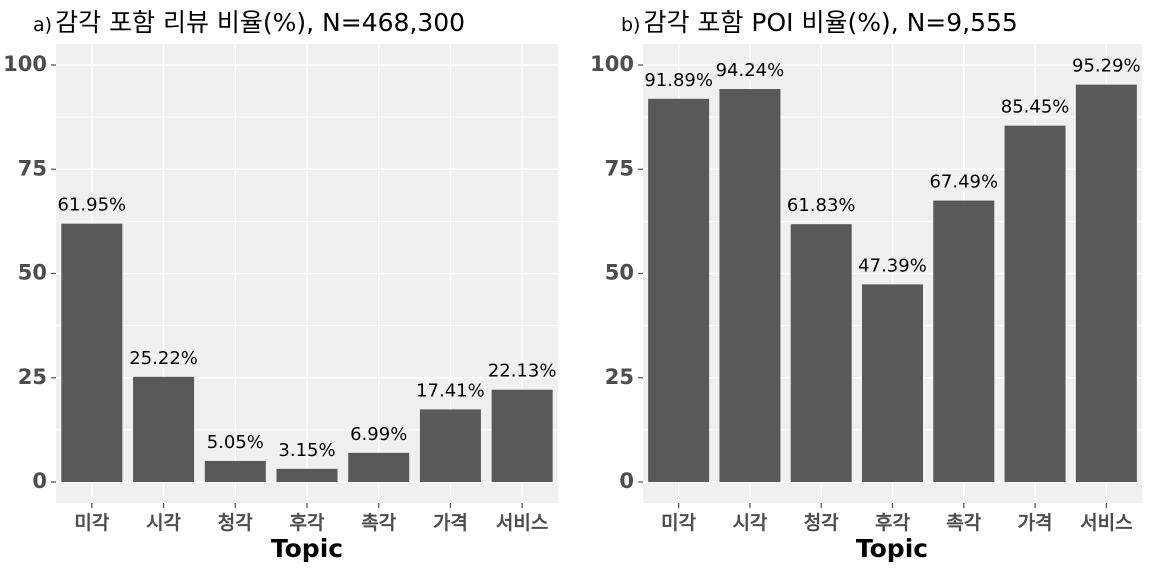 The height and width of the screenshot is (581, 1154). I want to click on chart-b-title: b) 감각 포함 POI 비율(%), N=9,555, so click(819, 22).